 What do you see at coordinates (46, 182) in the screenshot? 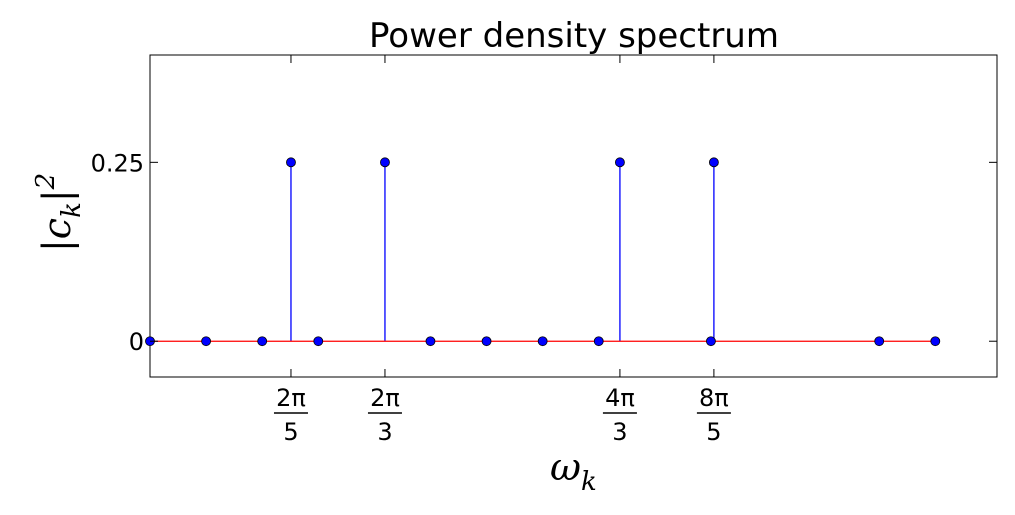
I see `y-axis-label-sup: 2` at bounding box center [46, 182].